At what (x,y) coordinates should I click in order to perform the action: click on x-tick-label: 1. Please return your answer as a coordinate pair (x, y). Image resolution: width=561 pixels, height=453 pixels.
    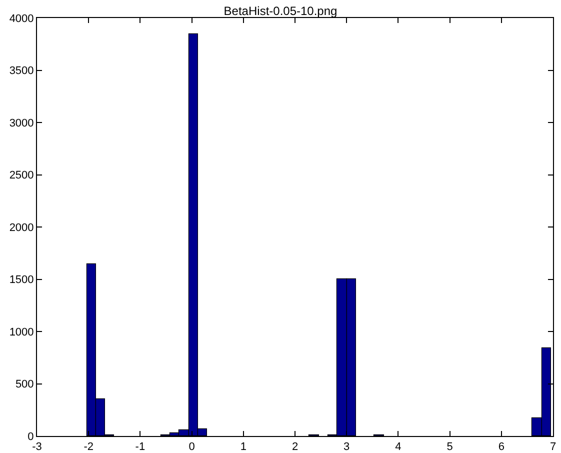
    Looking at the image, I should click on (243, 447).